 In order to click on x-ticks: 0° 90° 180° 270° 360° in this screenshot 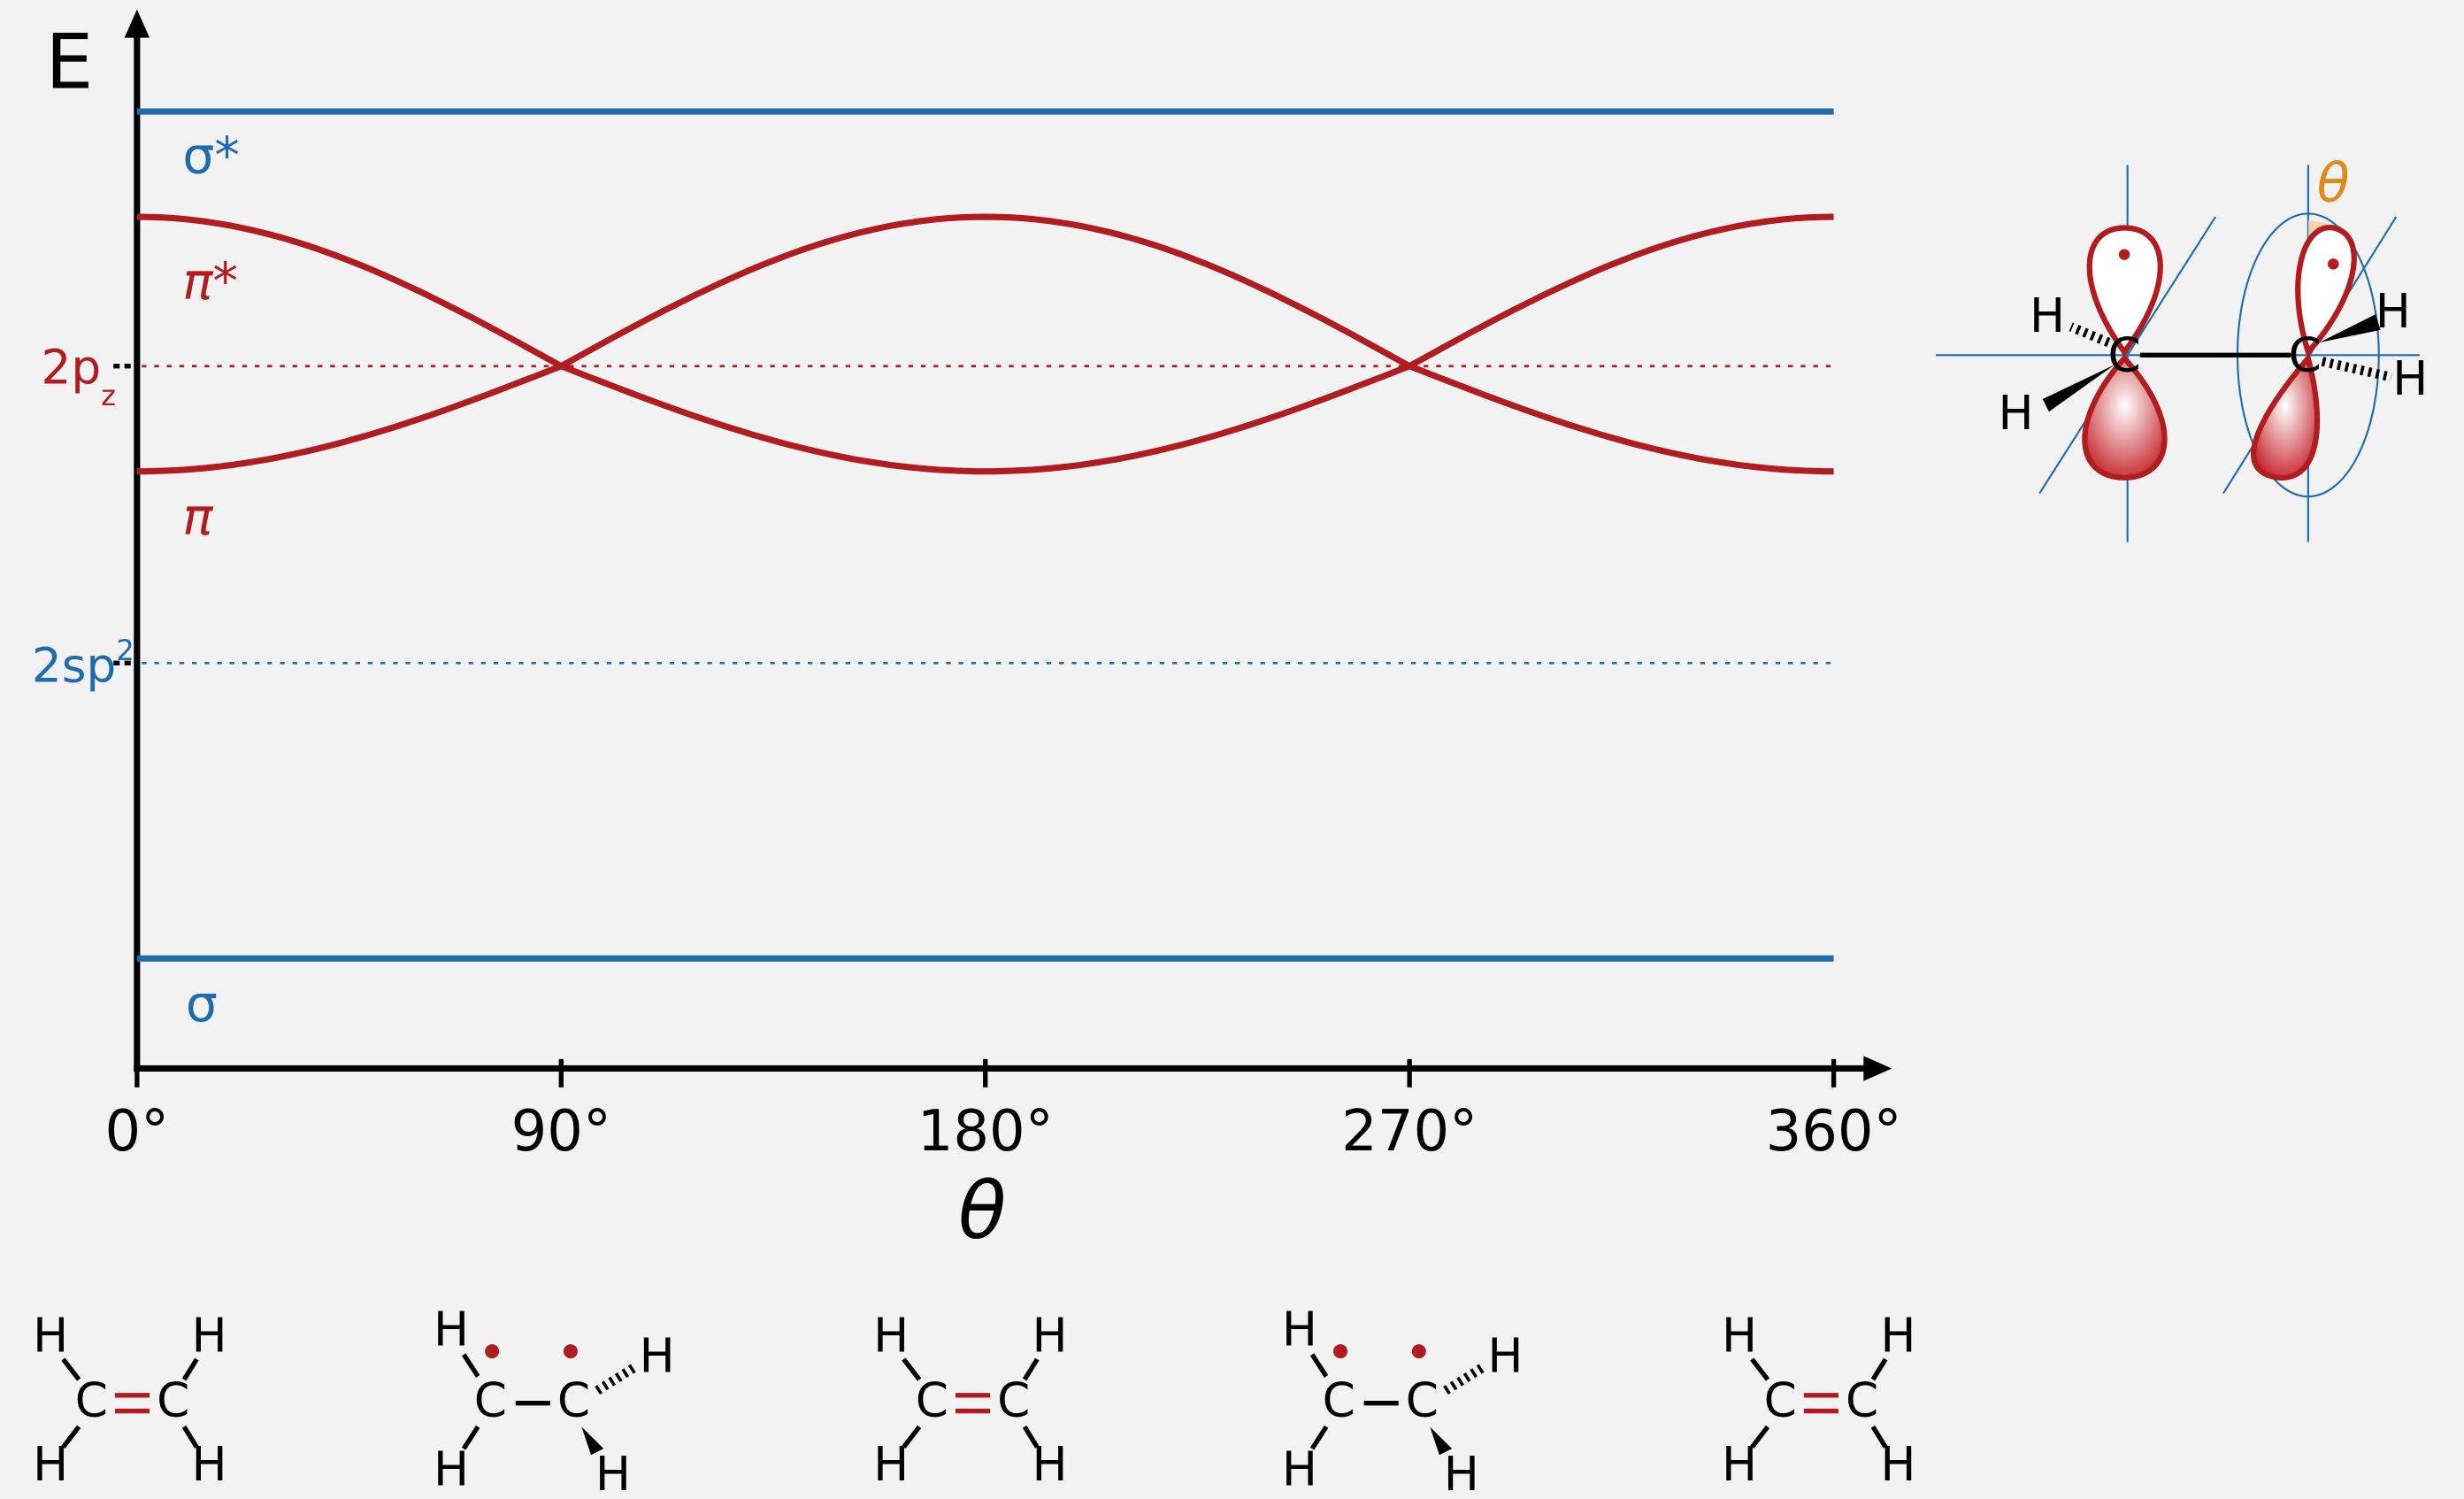, I will do `click(1003, 1111)`.